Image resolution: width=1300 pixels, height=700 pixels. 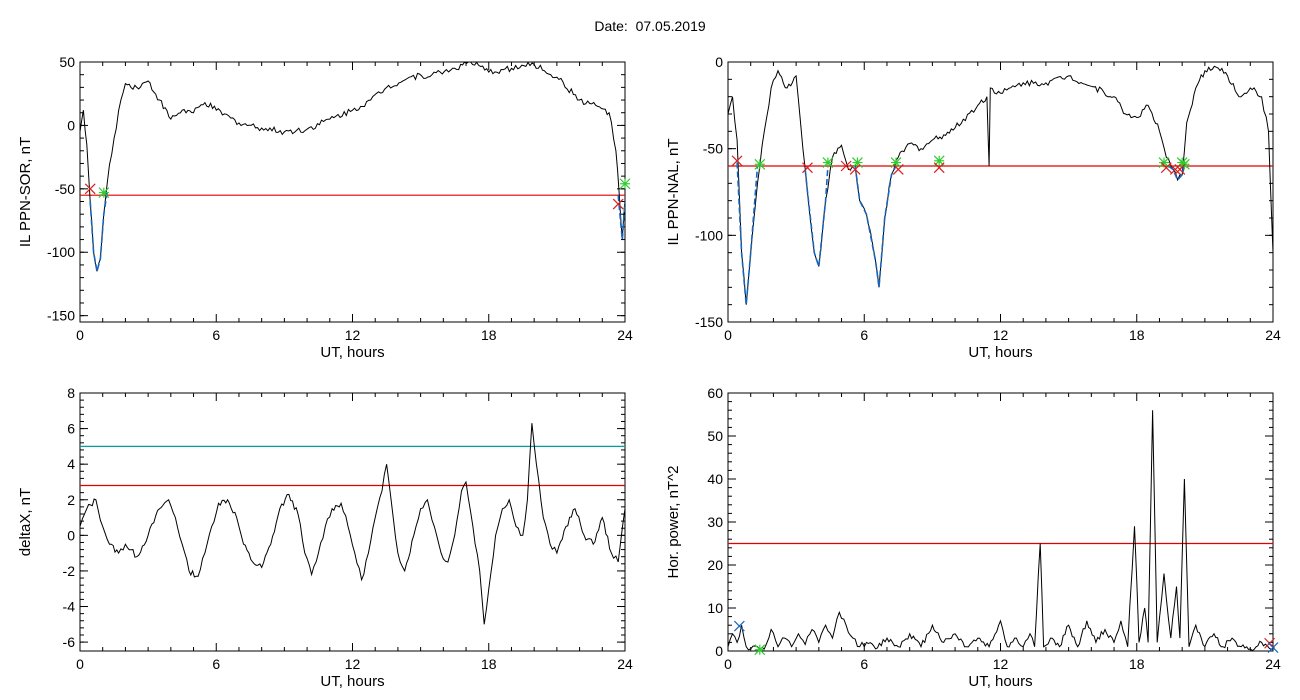 What do you see at coordinates (650, 26) in the screenshot?
I see `figure-title: Date: 07.05.2019` at bounding box center [650, 26].